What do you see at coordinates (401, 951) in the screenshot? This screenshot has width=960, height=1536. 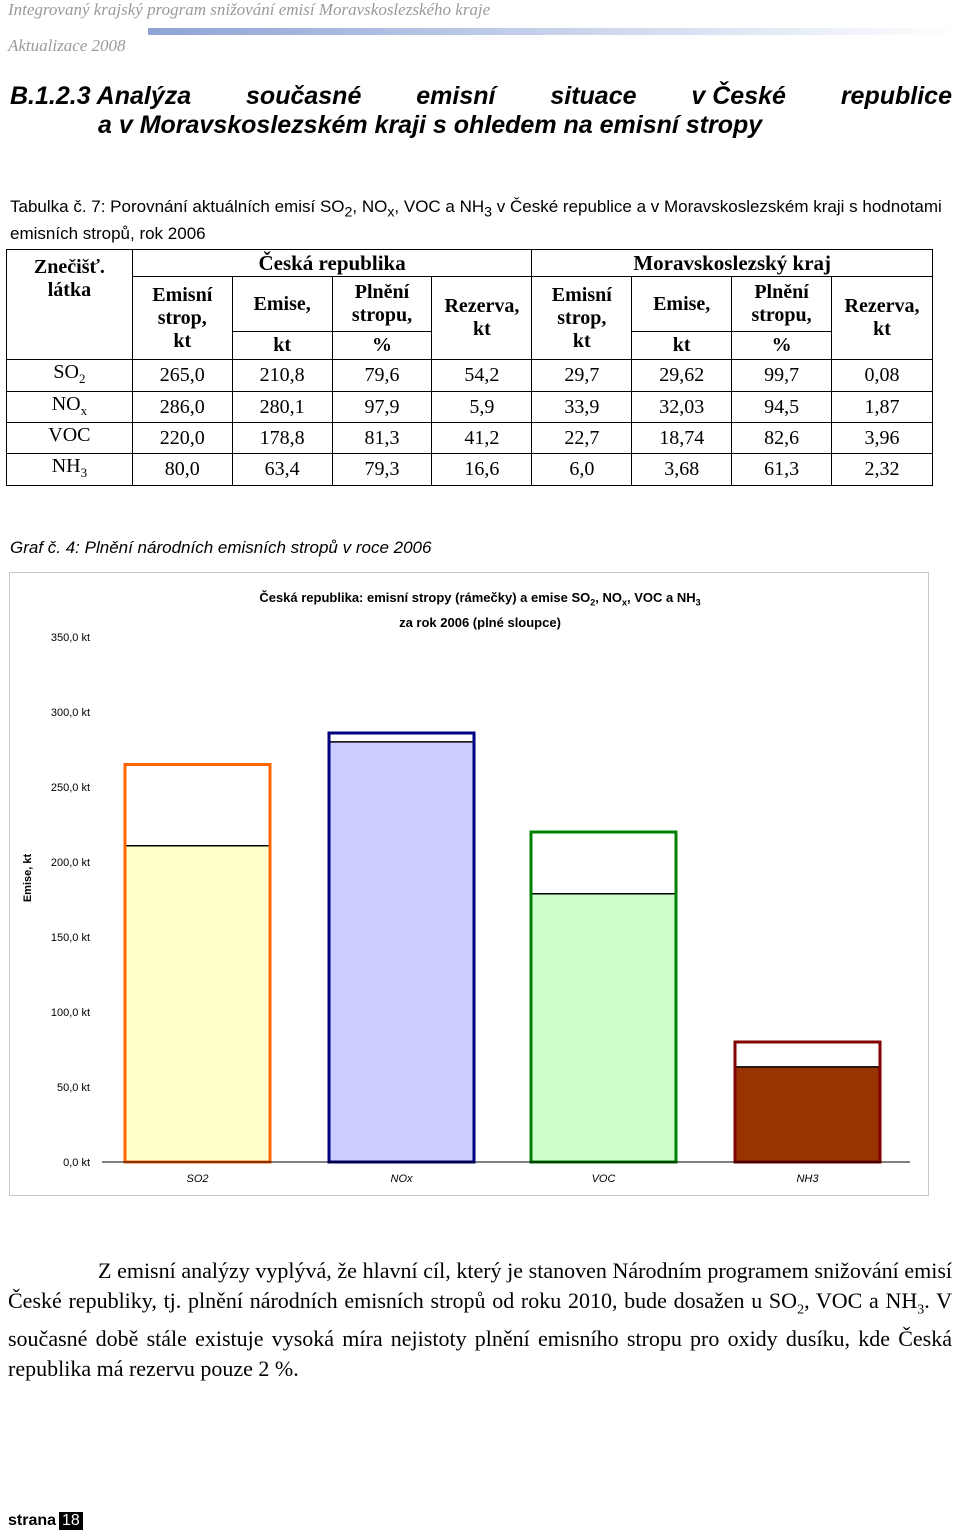 I see `emission-bar-nox` at bounding box center [401, 951].